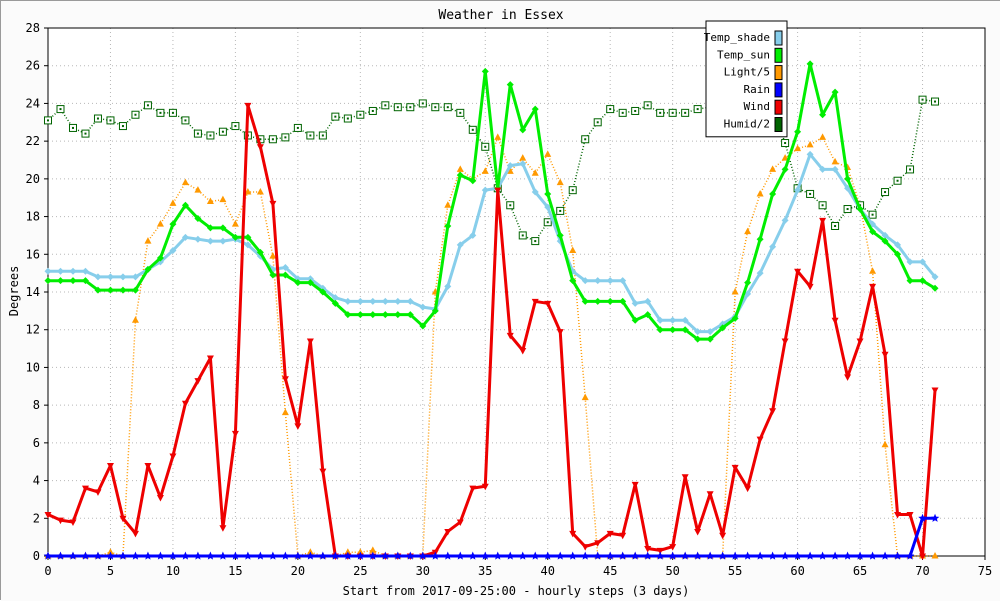 The image size is (1000, 605). What do you see at coordinates (14, 291) in the screenshot?
I see `y-axis-label: Degrees` at bounding box center [14, 291].